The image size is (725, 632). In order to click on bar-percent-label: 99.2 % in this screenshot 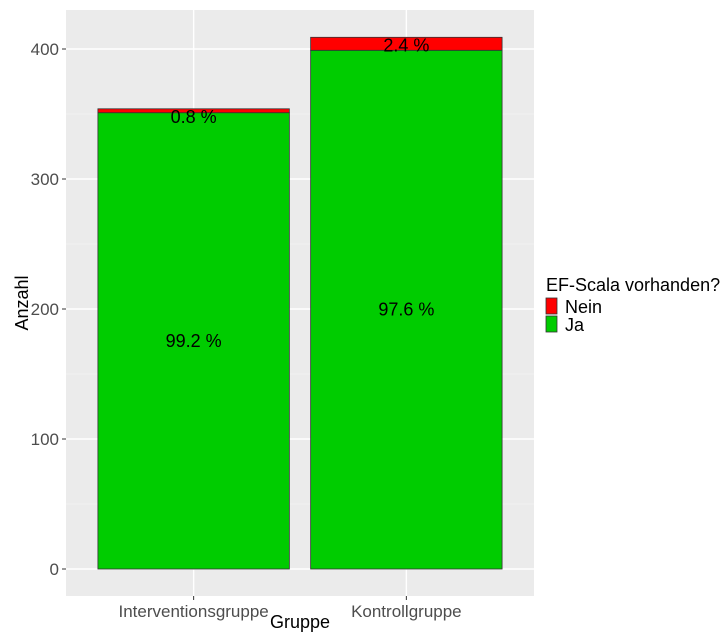, I will do `click(194, 341)`.